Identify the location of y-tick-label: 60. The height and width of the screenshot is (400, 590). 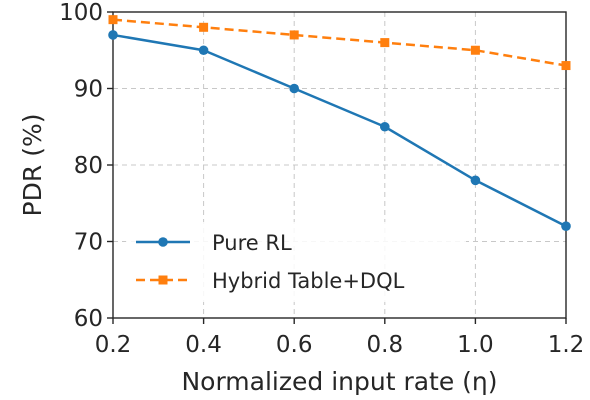
(88, 319).